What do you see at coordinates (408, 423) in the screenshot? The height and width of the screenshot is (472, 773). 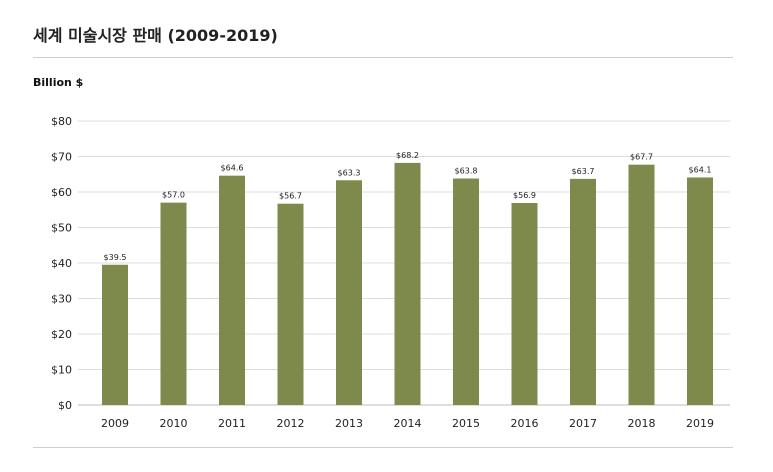 I see `x-tick-label: 2014` at bounding box center [408, 423].